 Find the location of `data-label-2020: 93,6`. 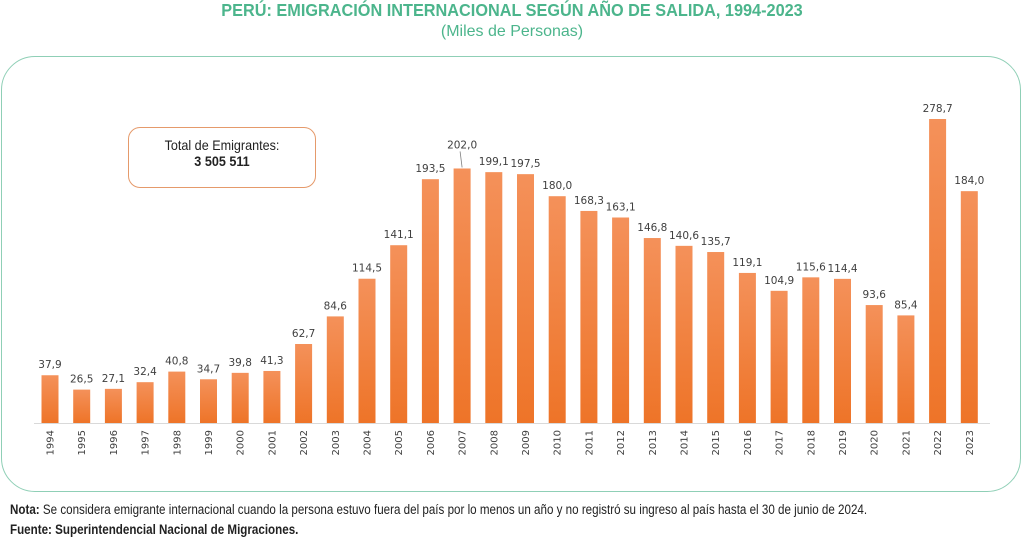

data-label-2020: 93,6 is located at coordinates (875, 295).